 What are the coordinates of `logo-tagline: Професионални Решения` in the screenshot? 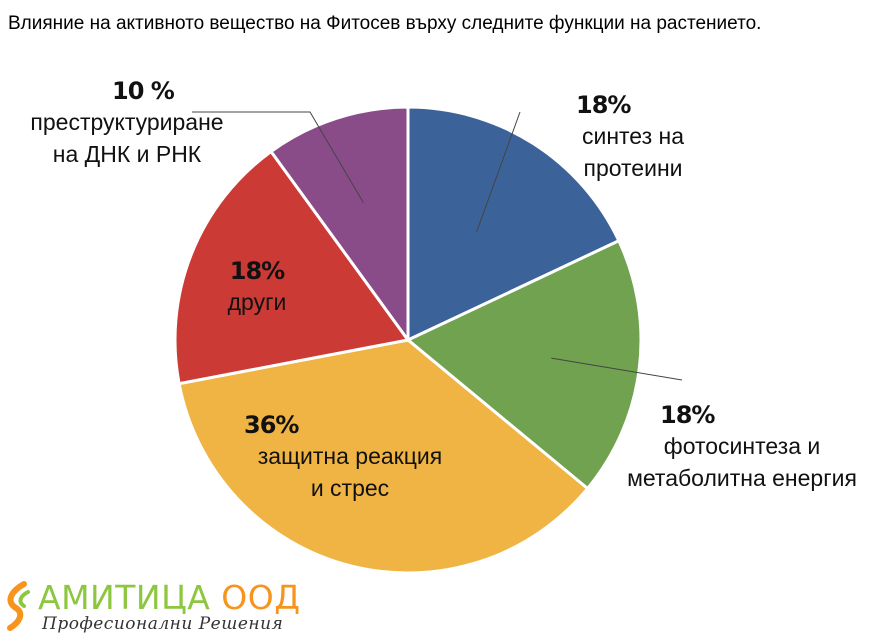 It's located at (163, 624).